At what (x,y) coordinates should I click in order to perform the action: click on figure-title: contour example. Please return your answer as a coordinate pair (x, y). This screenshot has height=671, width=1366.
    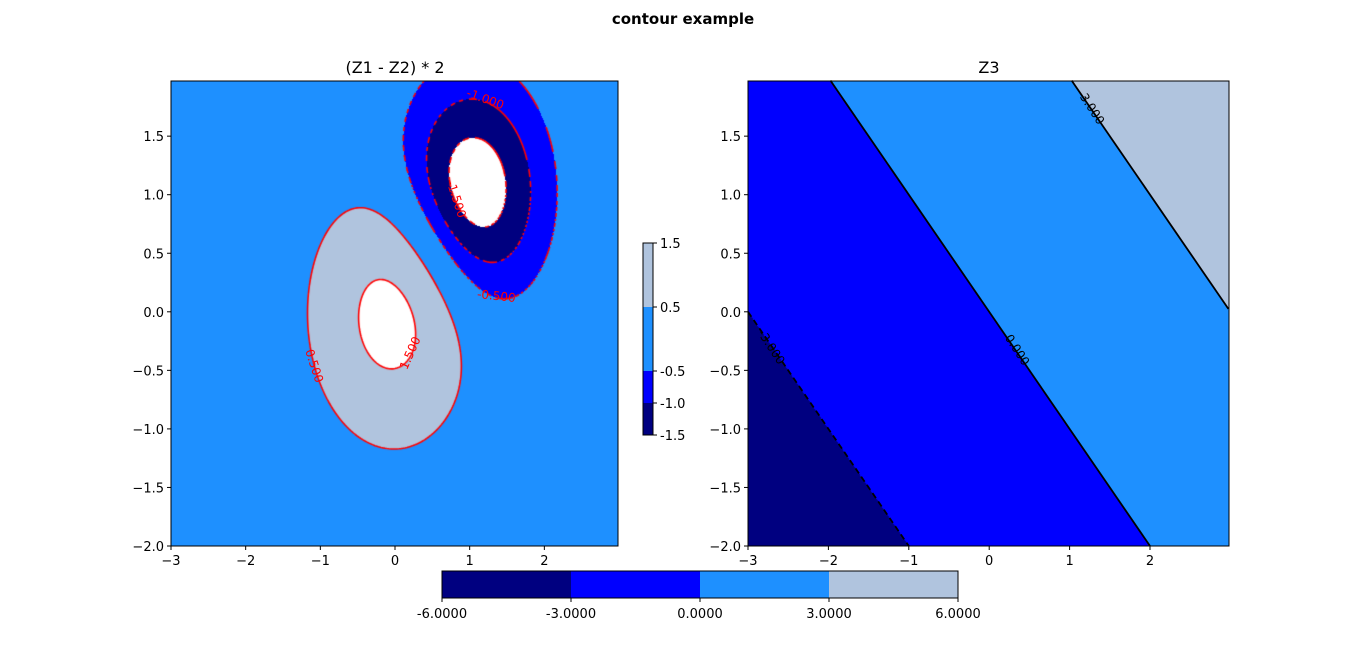
    Looking at the image, I should click on (683, 19).